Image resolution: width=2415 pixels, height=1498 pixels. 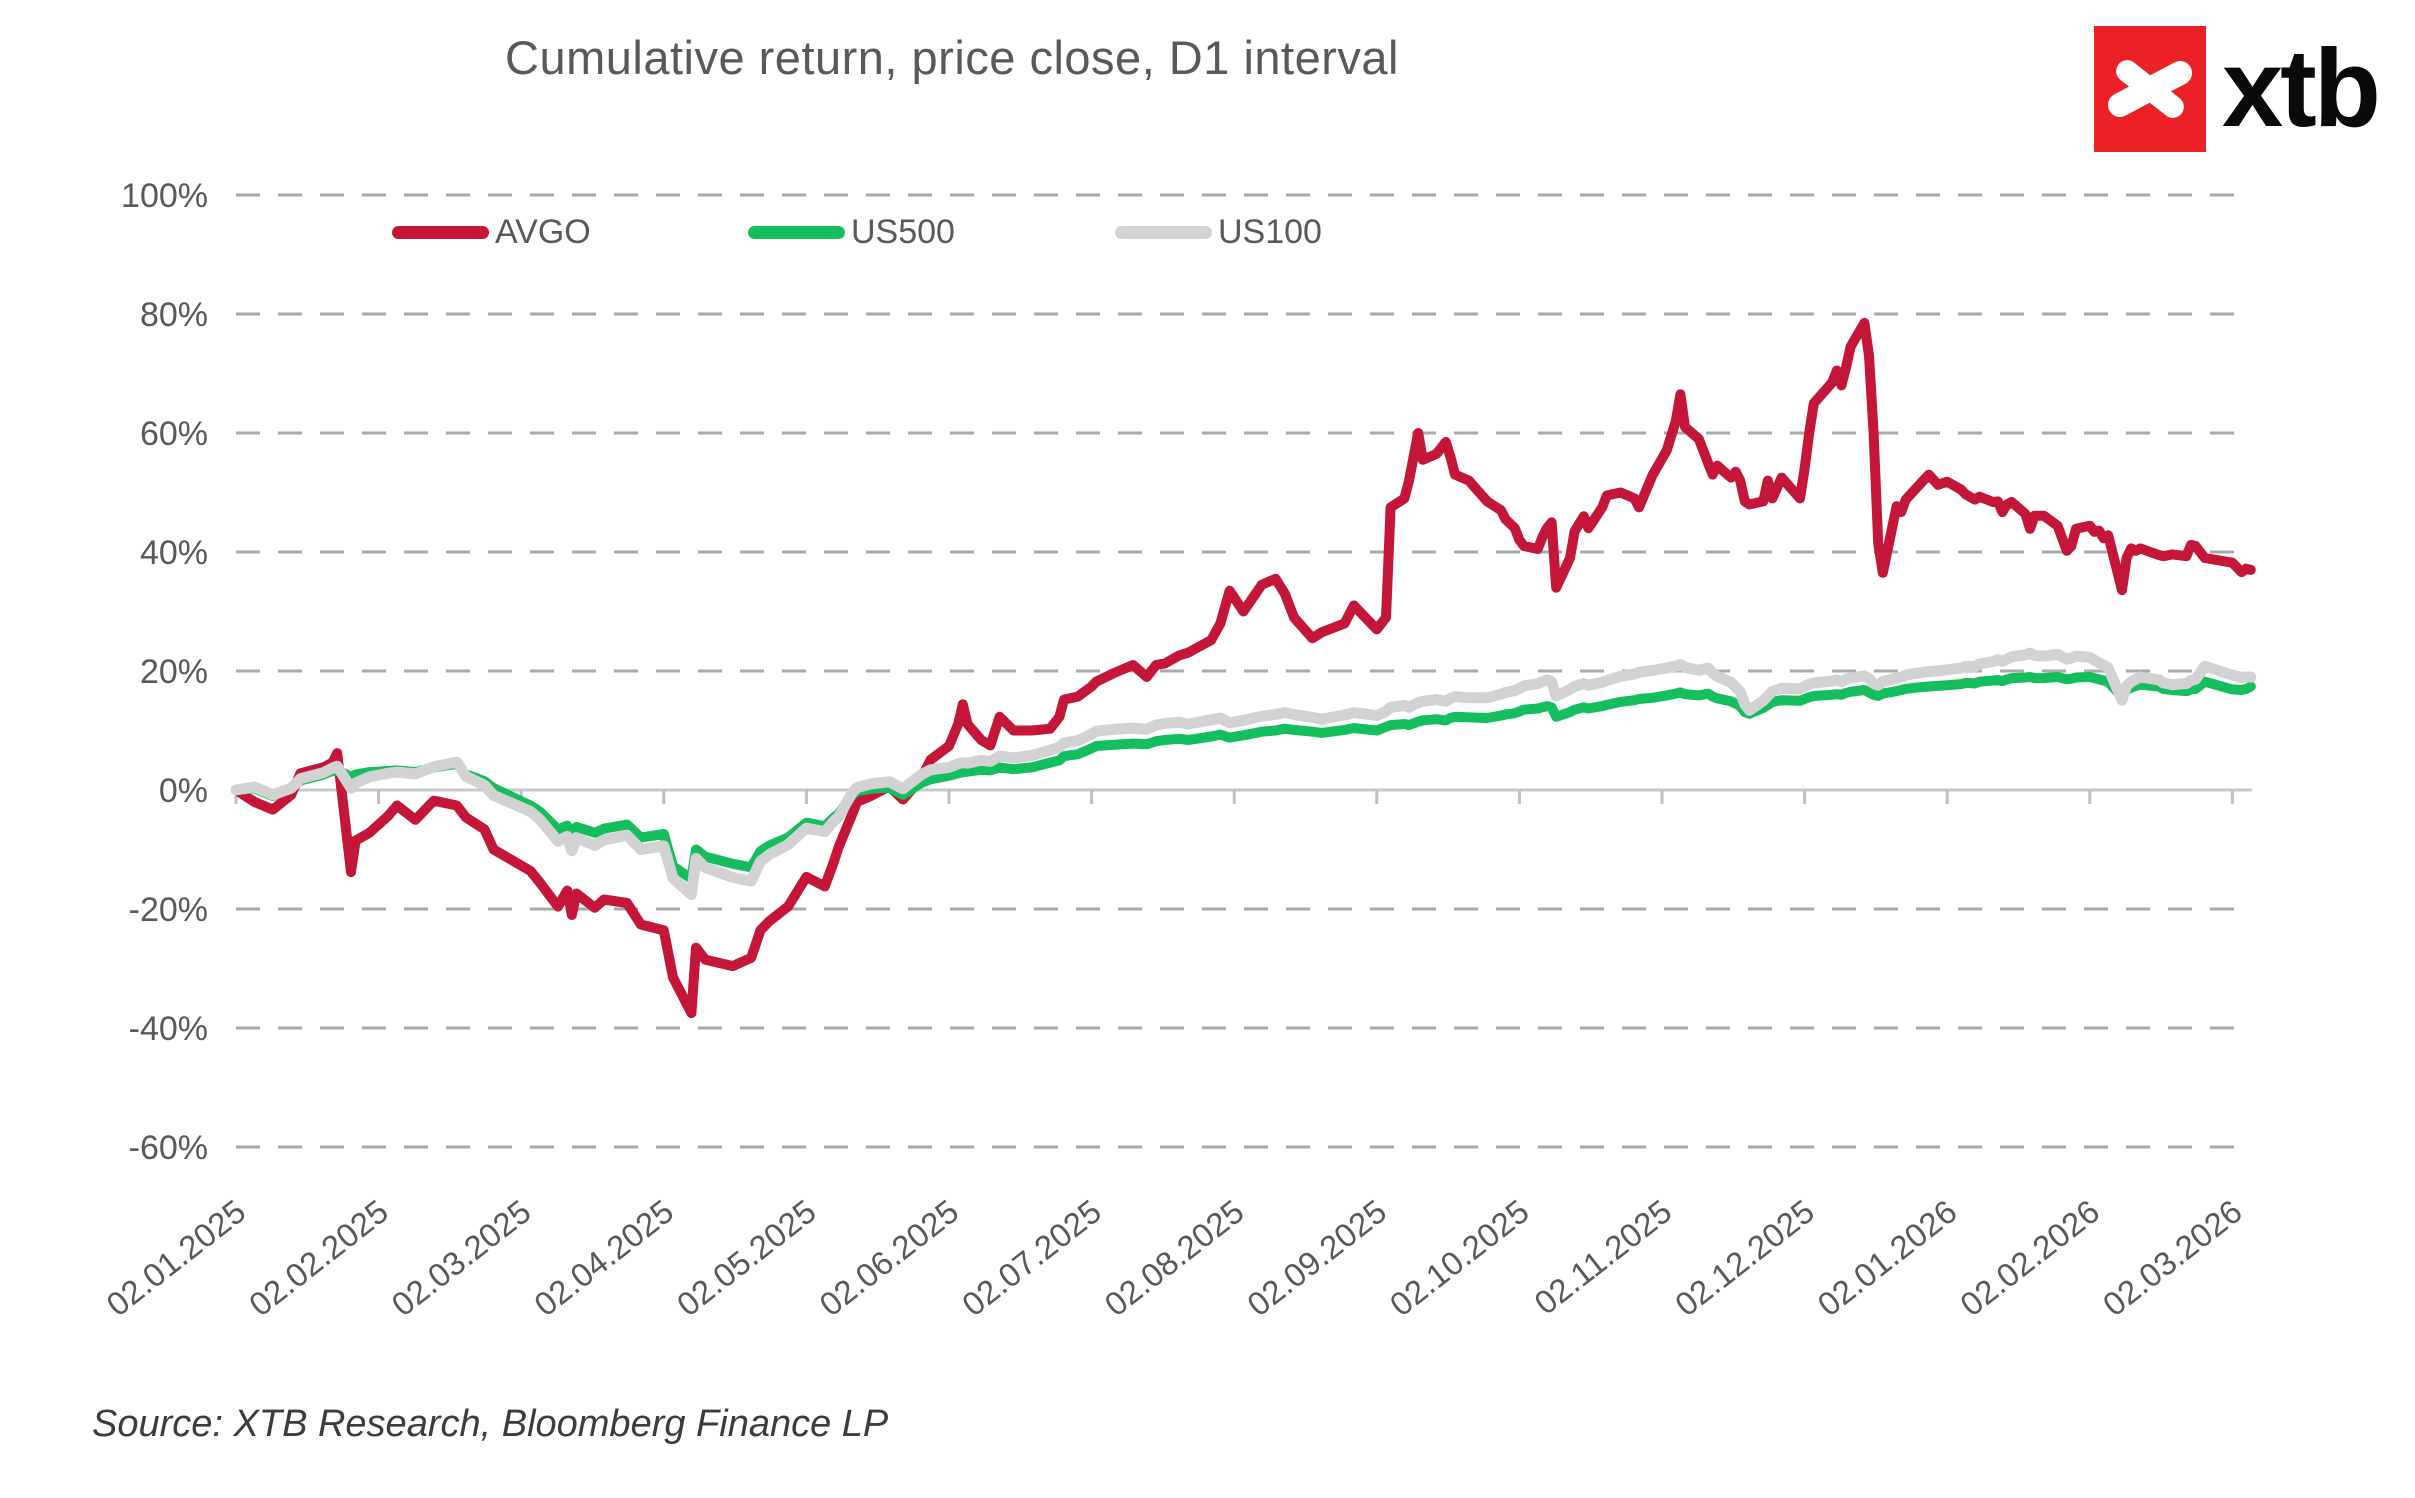 What do you see at coordinates (168, 1148) in the screenshot?
I see `svg-text: -60%` at bounding box center [168, 1148].